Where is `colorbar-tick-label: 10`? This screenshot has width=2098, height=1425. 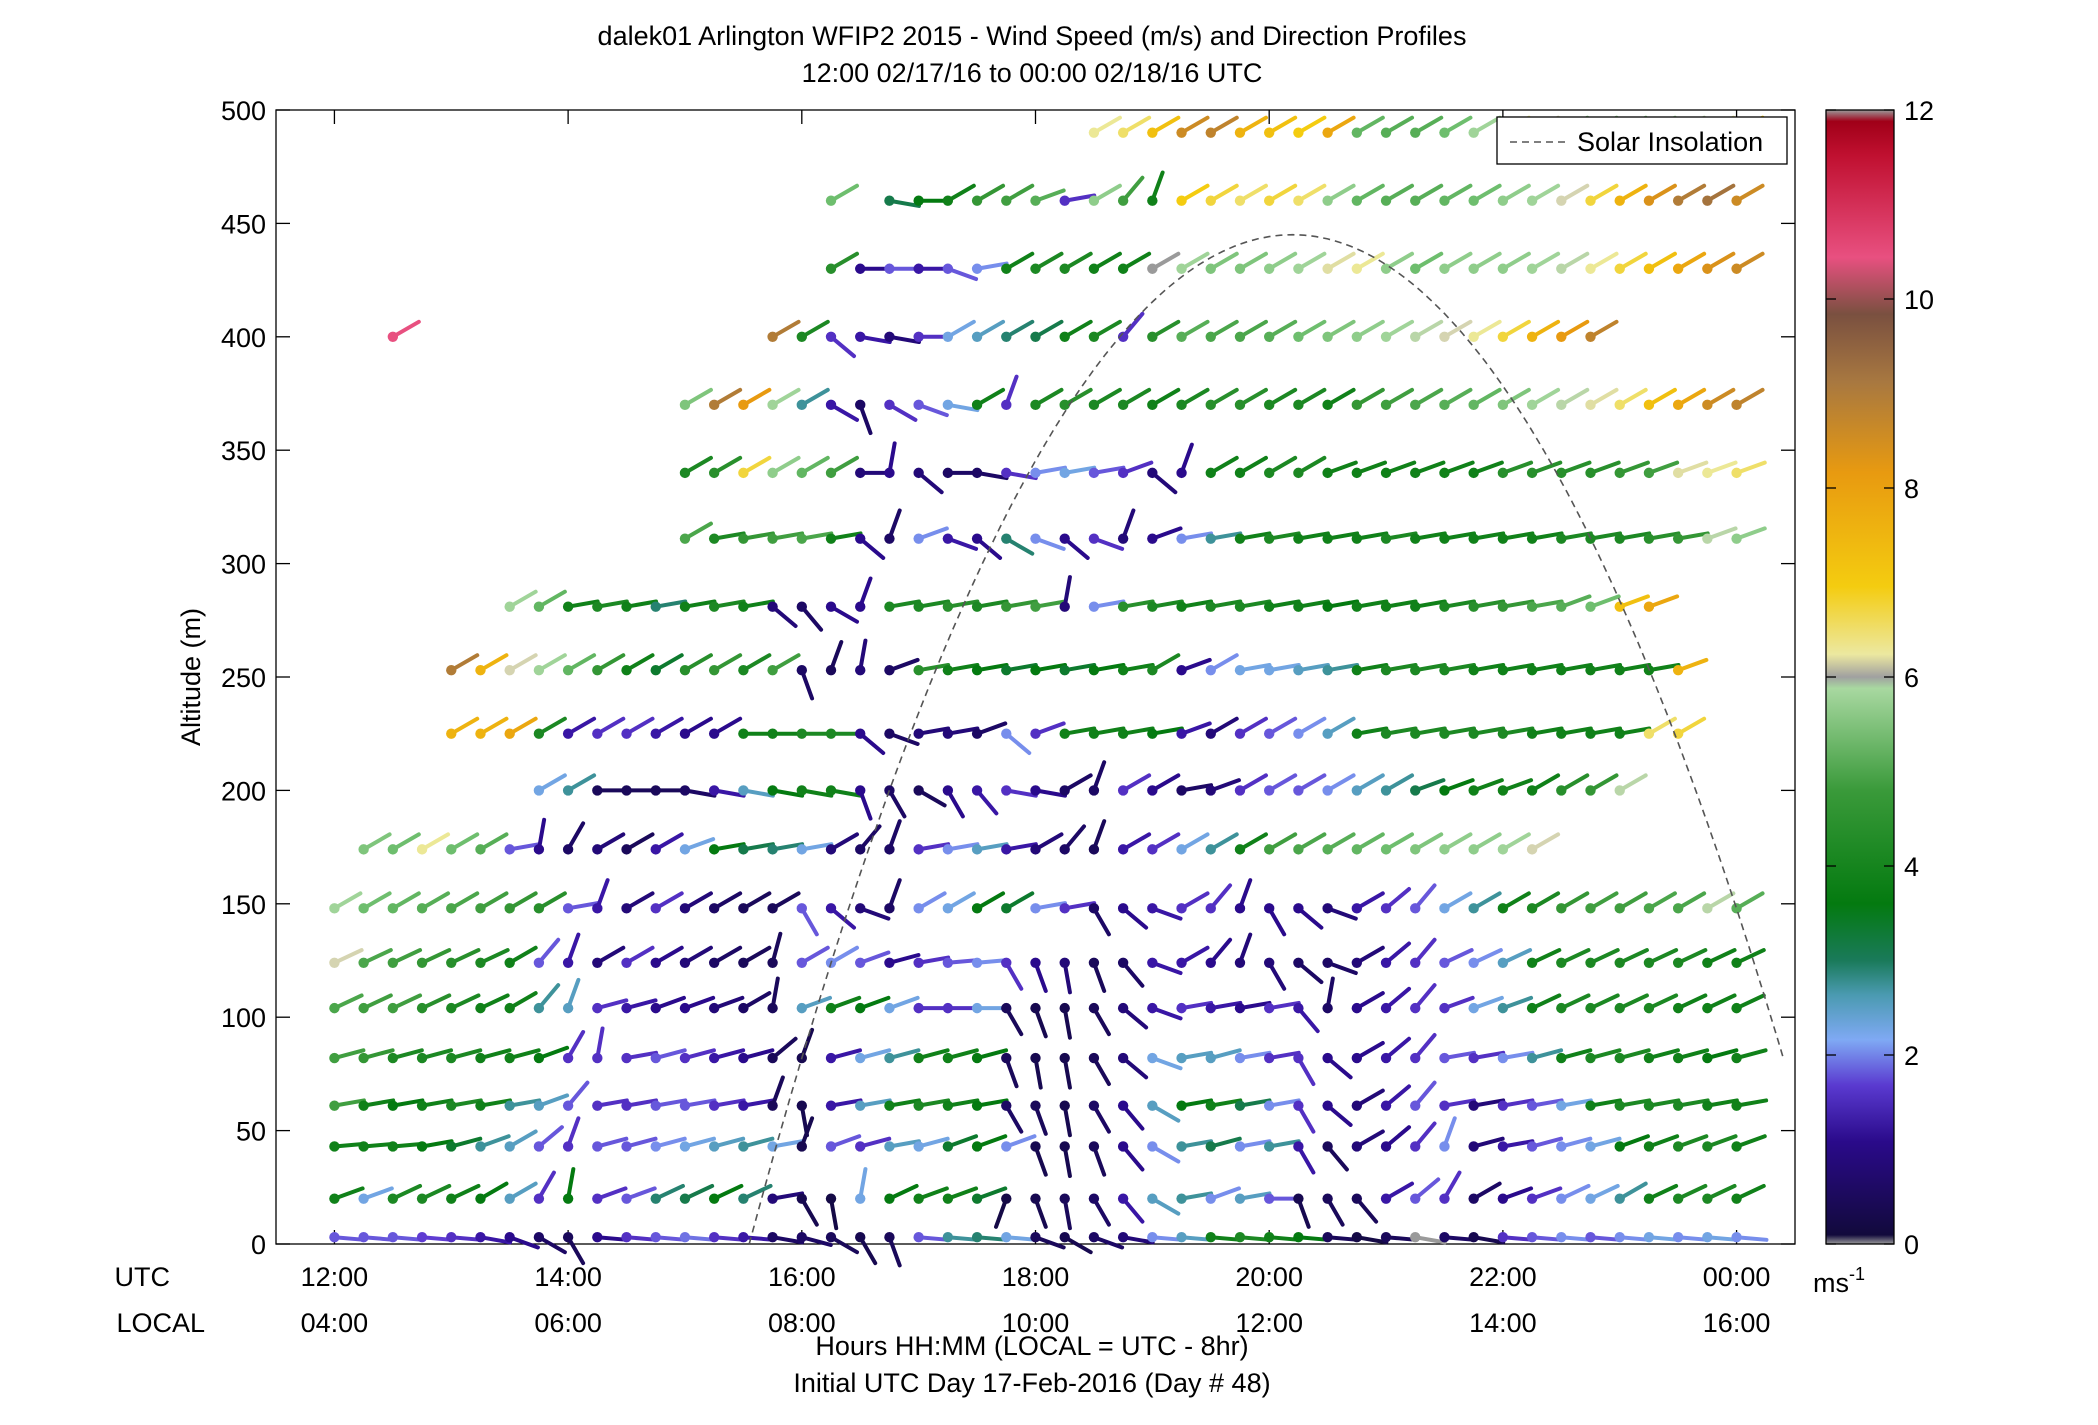 colorbar-tick-label: 10 is located at coordinates (1919, 300).